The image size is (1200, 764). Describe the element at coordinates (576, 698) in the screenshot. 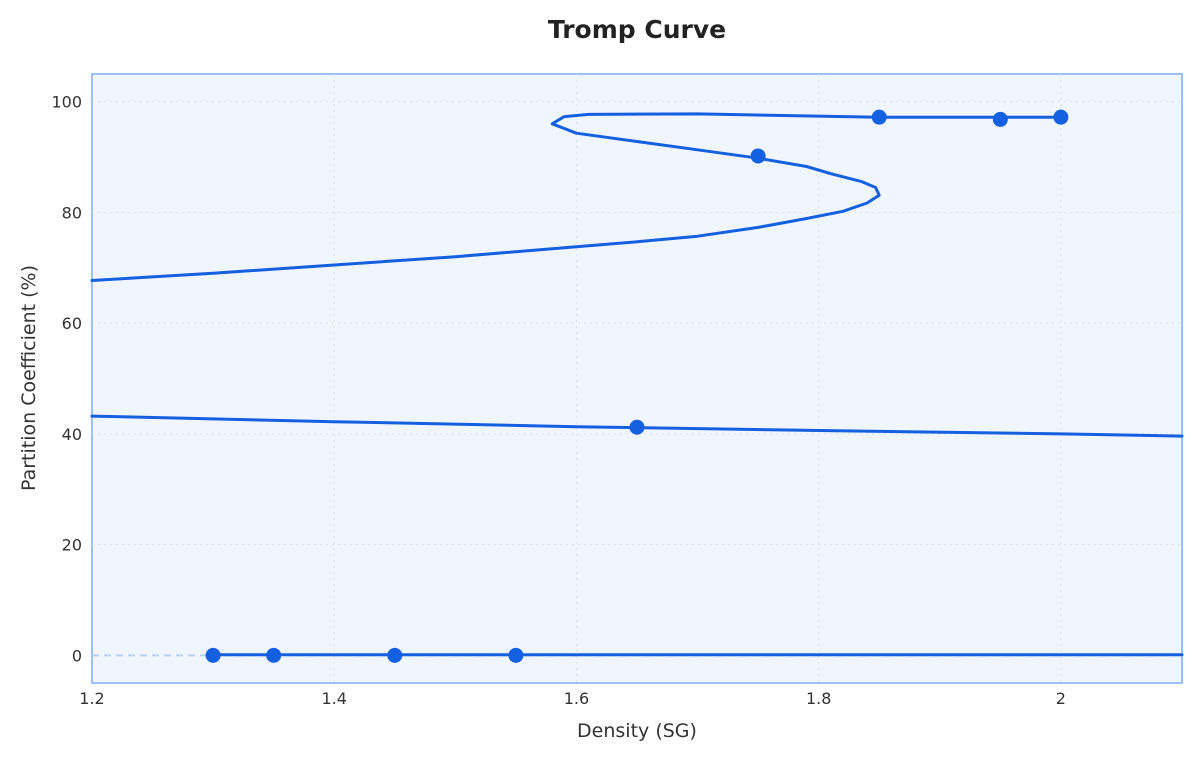

I see `x-tick-label: 1.6` at that location.